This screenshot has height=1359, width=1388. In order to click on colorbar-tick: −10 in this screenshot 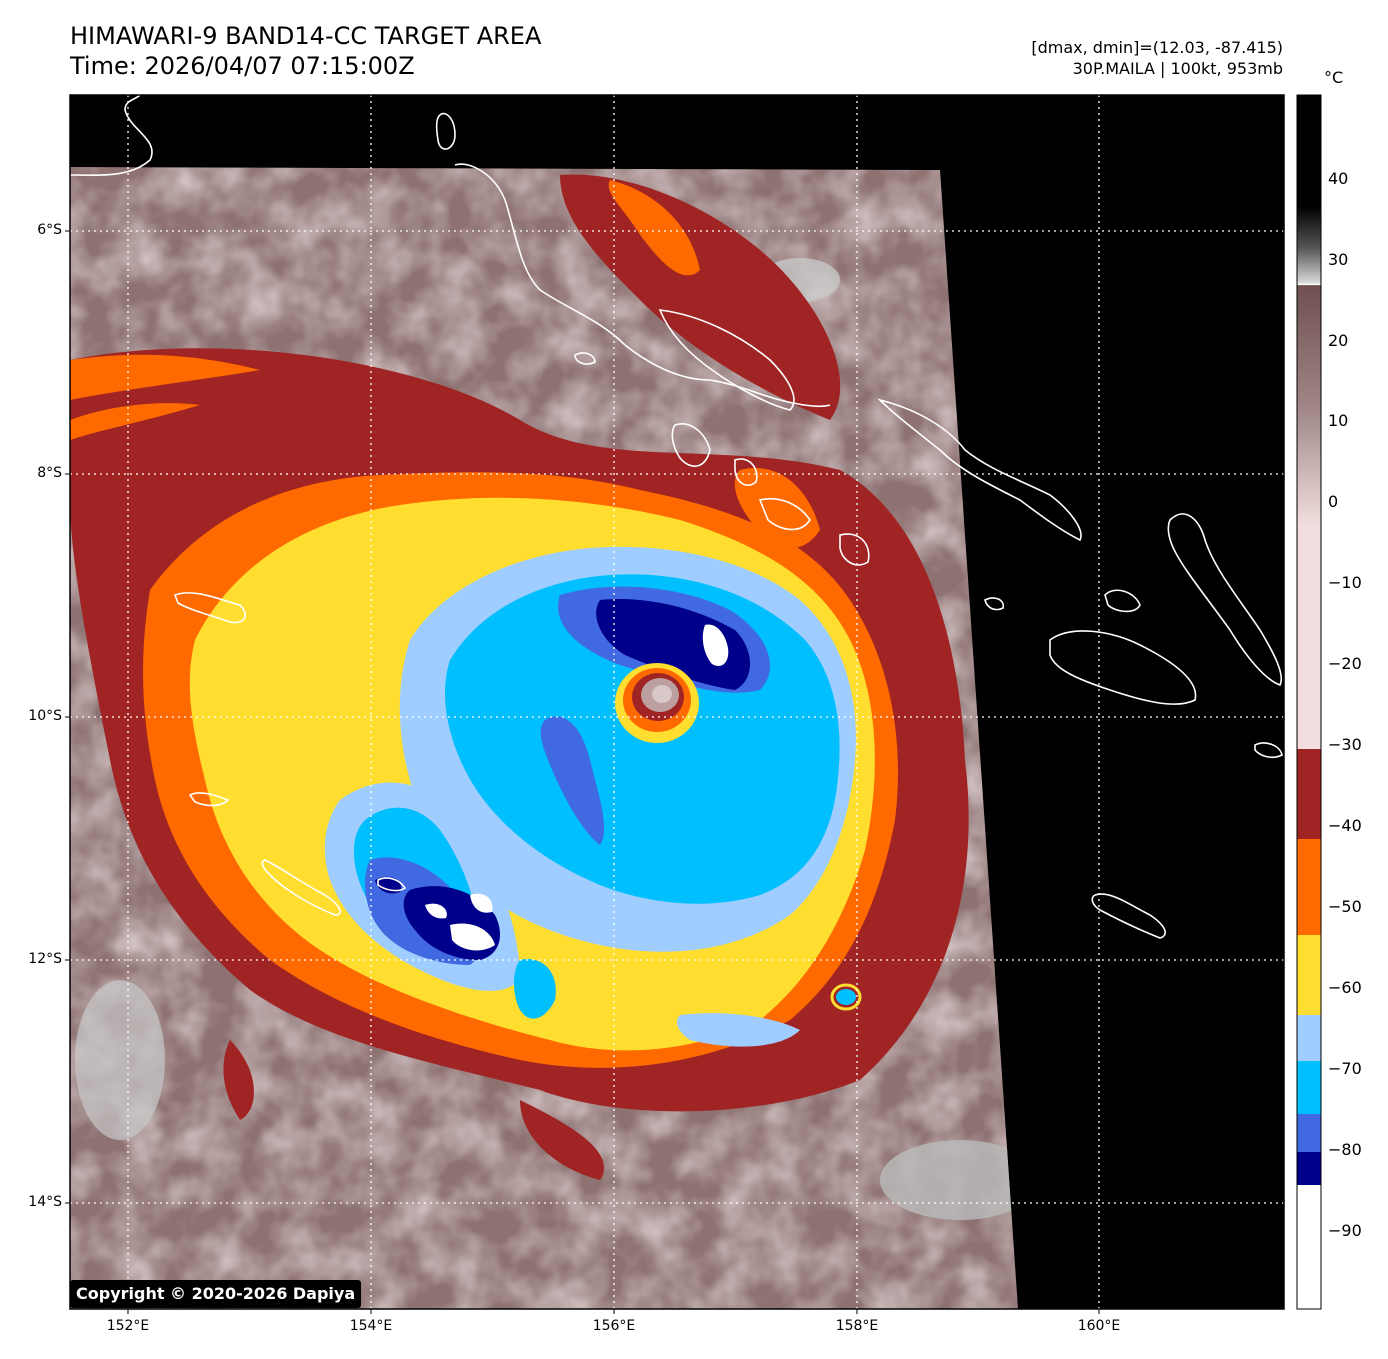, I will do `click(1345, 582)`.